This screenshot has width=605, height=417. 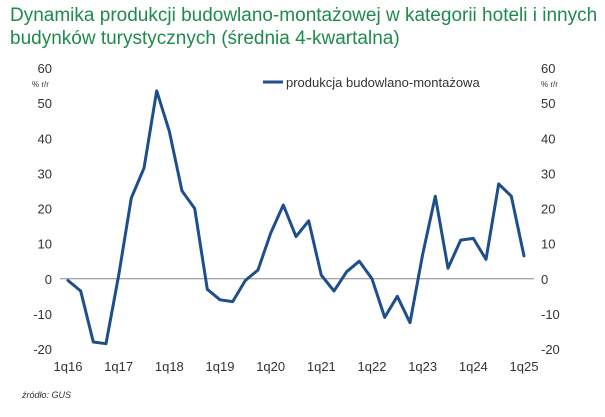 What do you see at coordinates (45, 103) in the screenshot?
I see `y-tick-left: 50` at bounding box center [45, 103].